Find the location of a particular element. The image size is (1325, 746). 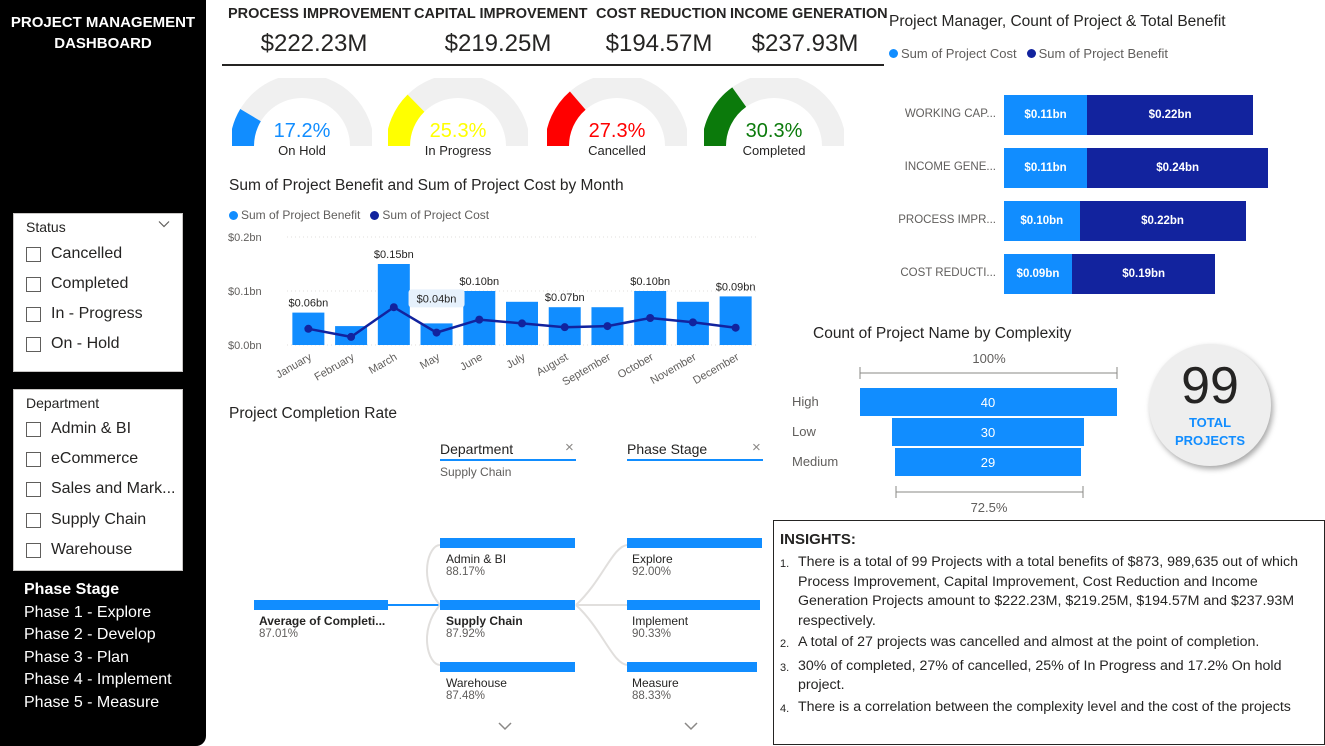

tree-node-value: 90.33% is located at coordinates (652, 634).